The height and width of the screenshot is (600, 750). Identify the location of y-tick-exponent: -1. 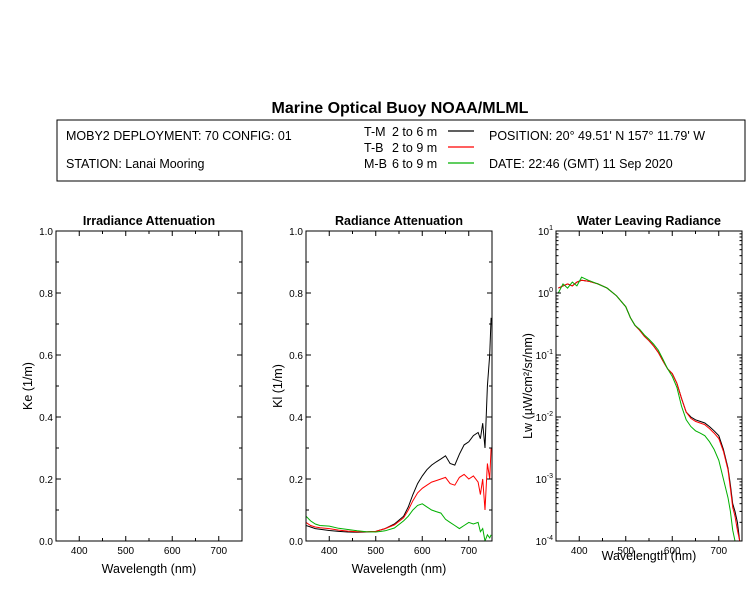
(550, 352).